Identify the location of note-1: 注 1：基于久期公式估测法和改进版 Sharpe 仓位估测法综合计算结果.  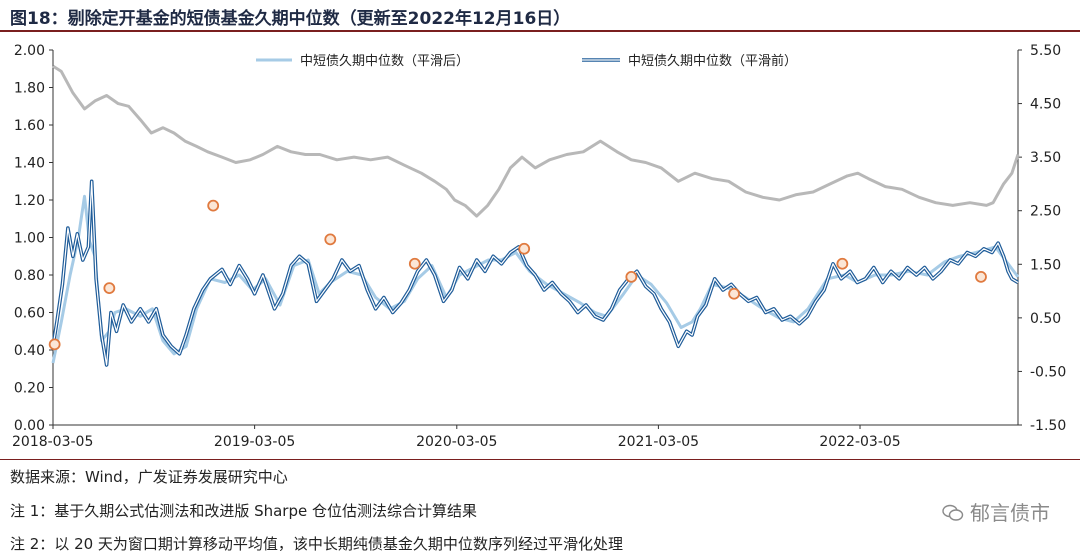
(243, 511).